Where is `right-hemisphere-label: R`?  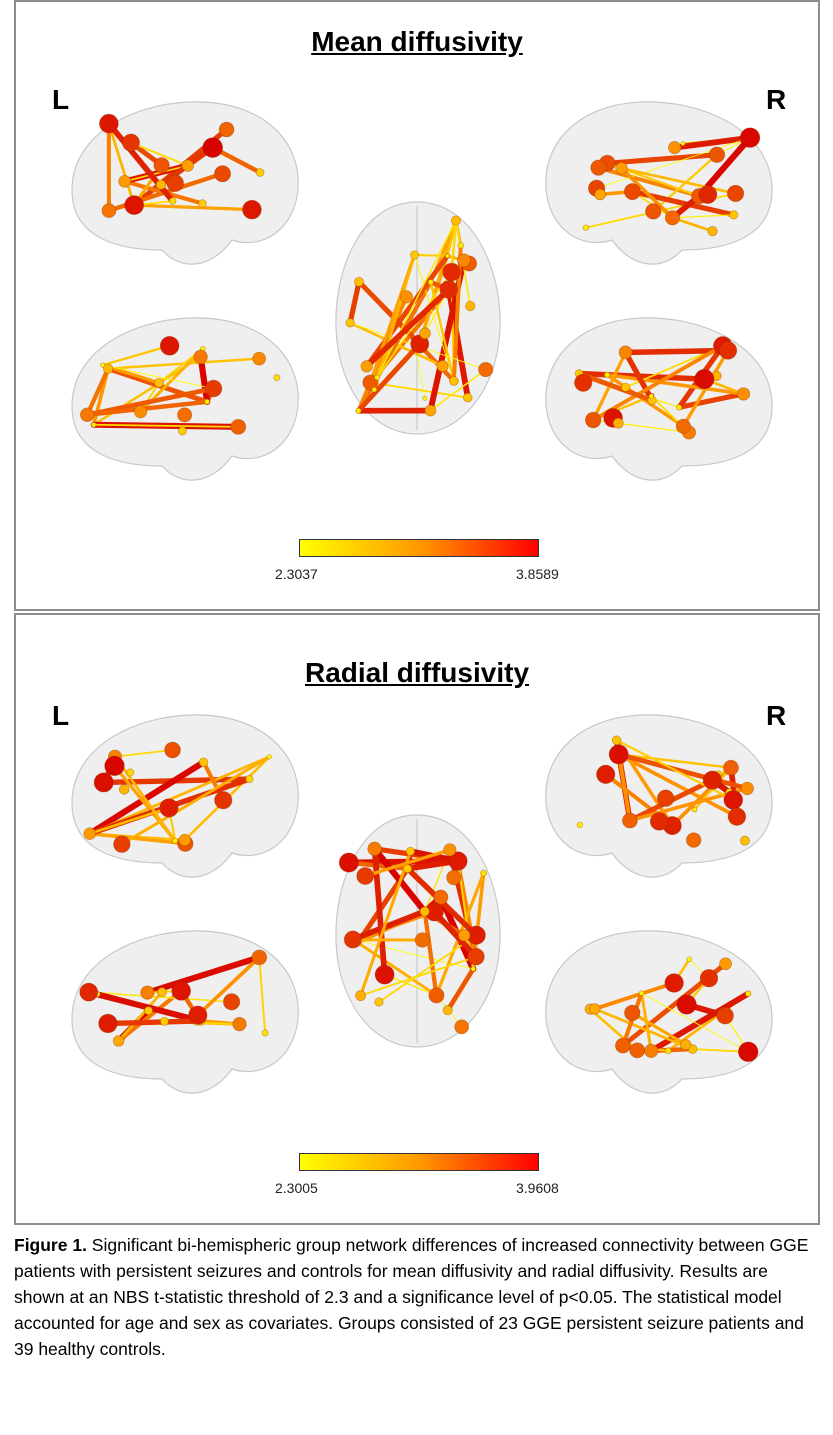
right-hemisphere-label: R is located at coordinates (776, 715).